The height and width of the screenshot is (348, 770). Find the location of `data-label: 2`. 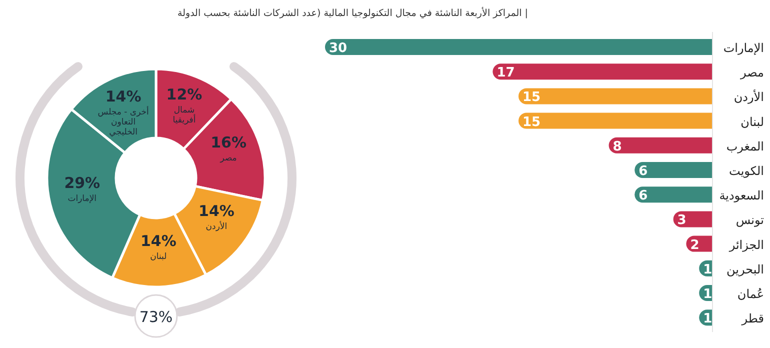

data-label: 2 is located at coordinates (695, 245).